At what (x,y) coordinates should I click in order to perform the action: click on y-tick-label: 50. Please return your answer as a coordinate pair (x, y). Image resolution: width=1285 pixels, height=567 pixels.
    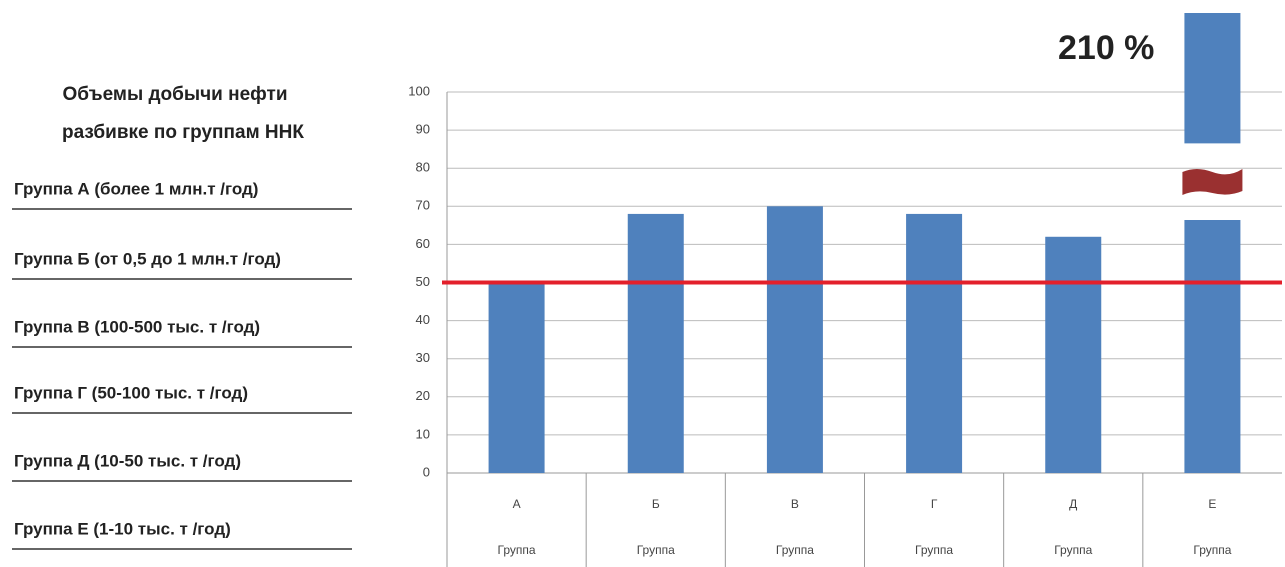
    Looking at the image, I should click on (423, 281).